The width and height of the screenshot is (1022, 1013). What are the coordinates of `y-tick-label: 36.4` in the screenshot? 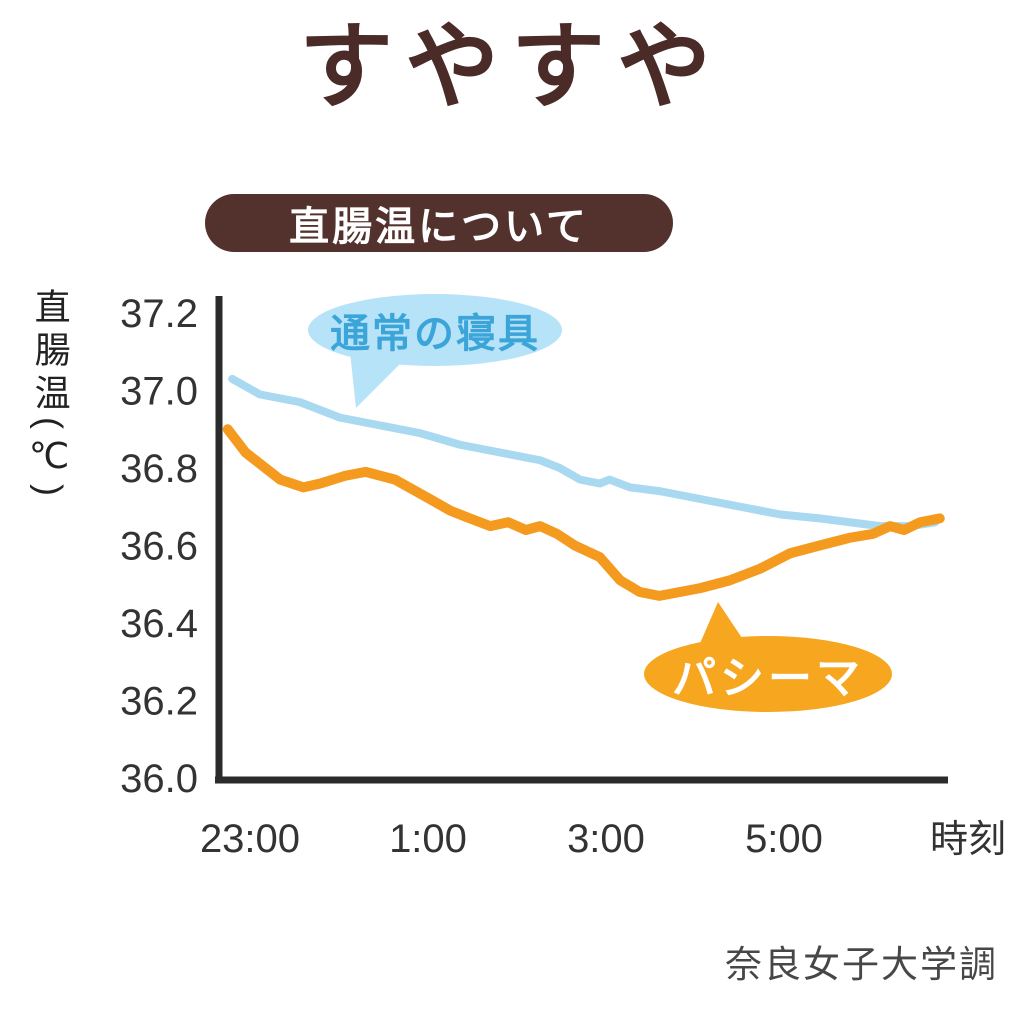 It's located at (159, 624).